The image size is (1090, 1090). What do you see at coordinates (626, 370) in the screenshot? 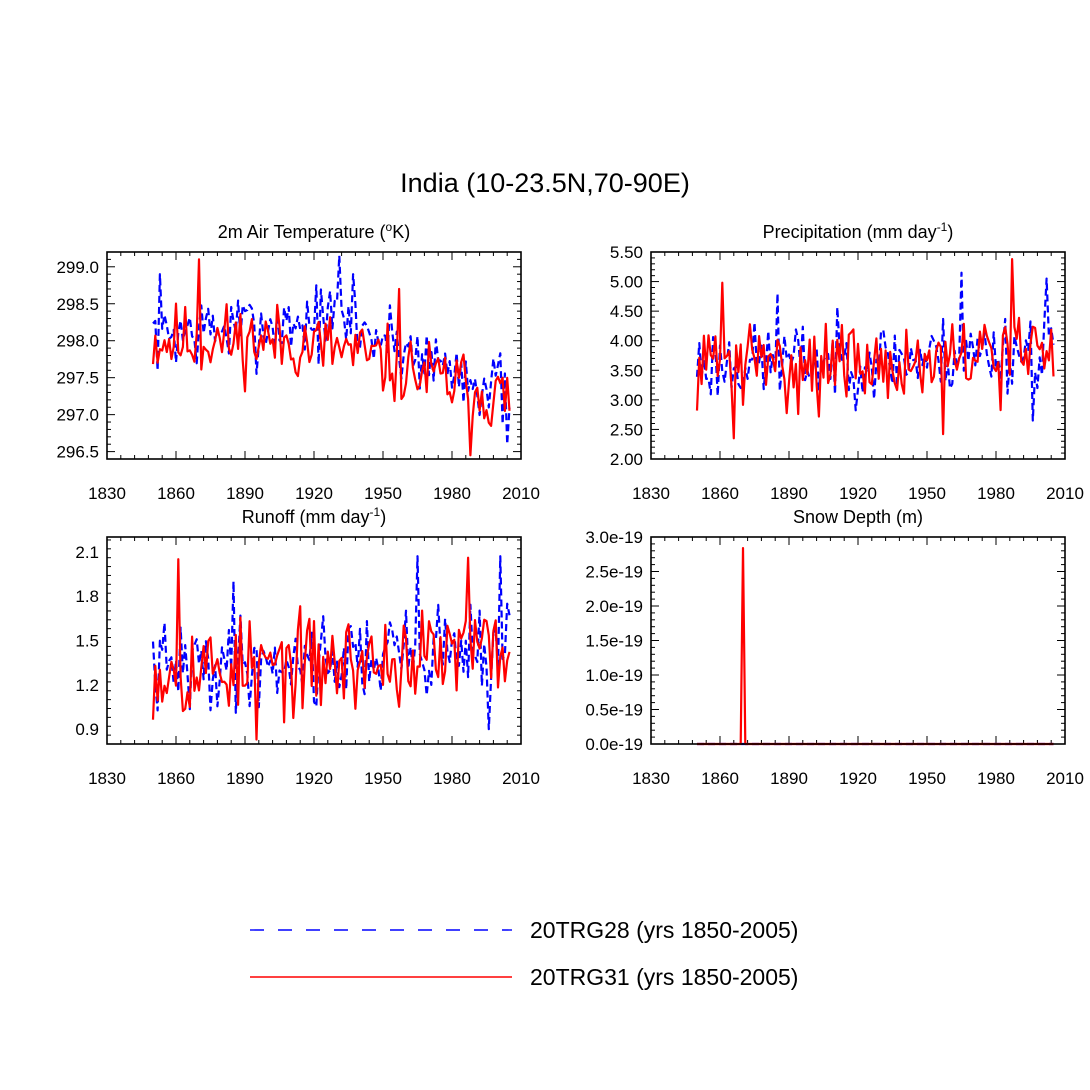
I see `y-tick-label: 3.50` at bounding box center [626, 370].